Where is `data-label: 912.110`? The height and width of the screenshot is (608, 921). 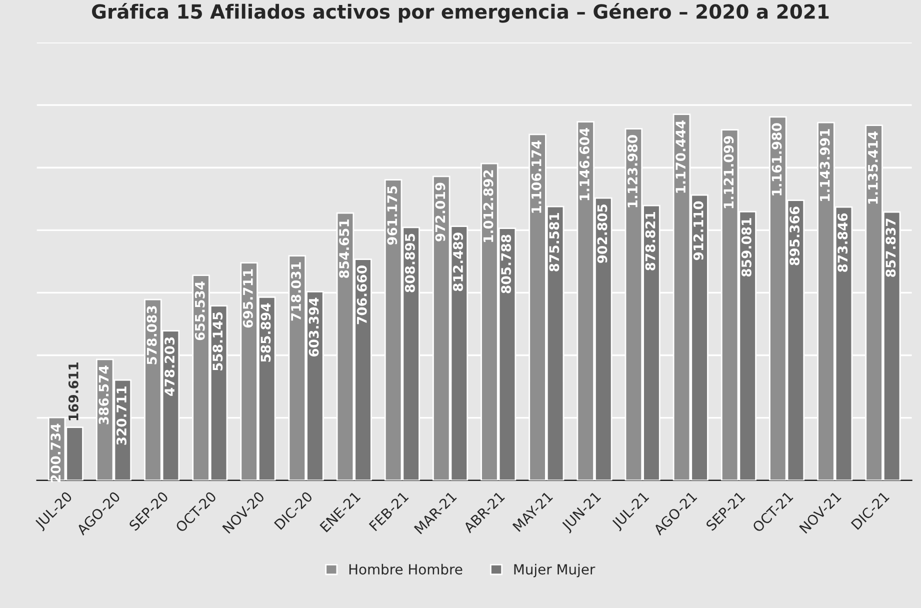 data-label: 912.110 is located at coordinates (698, 230).